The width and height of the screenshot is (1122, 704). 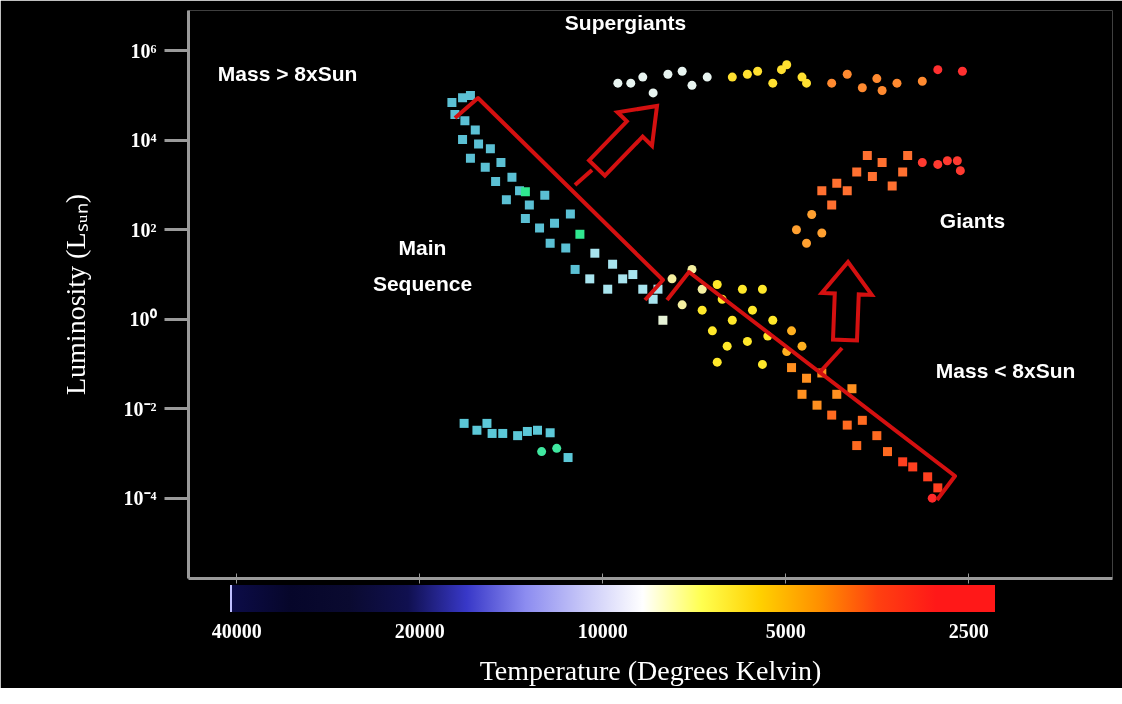 I want to click on y-tick-label: 10⁻², so click(x=140, y=408).